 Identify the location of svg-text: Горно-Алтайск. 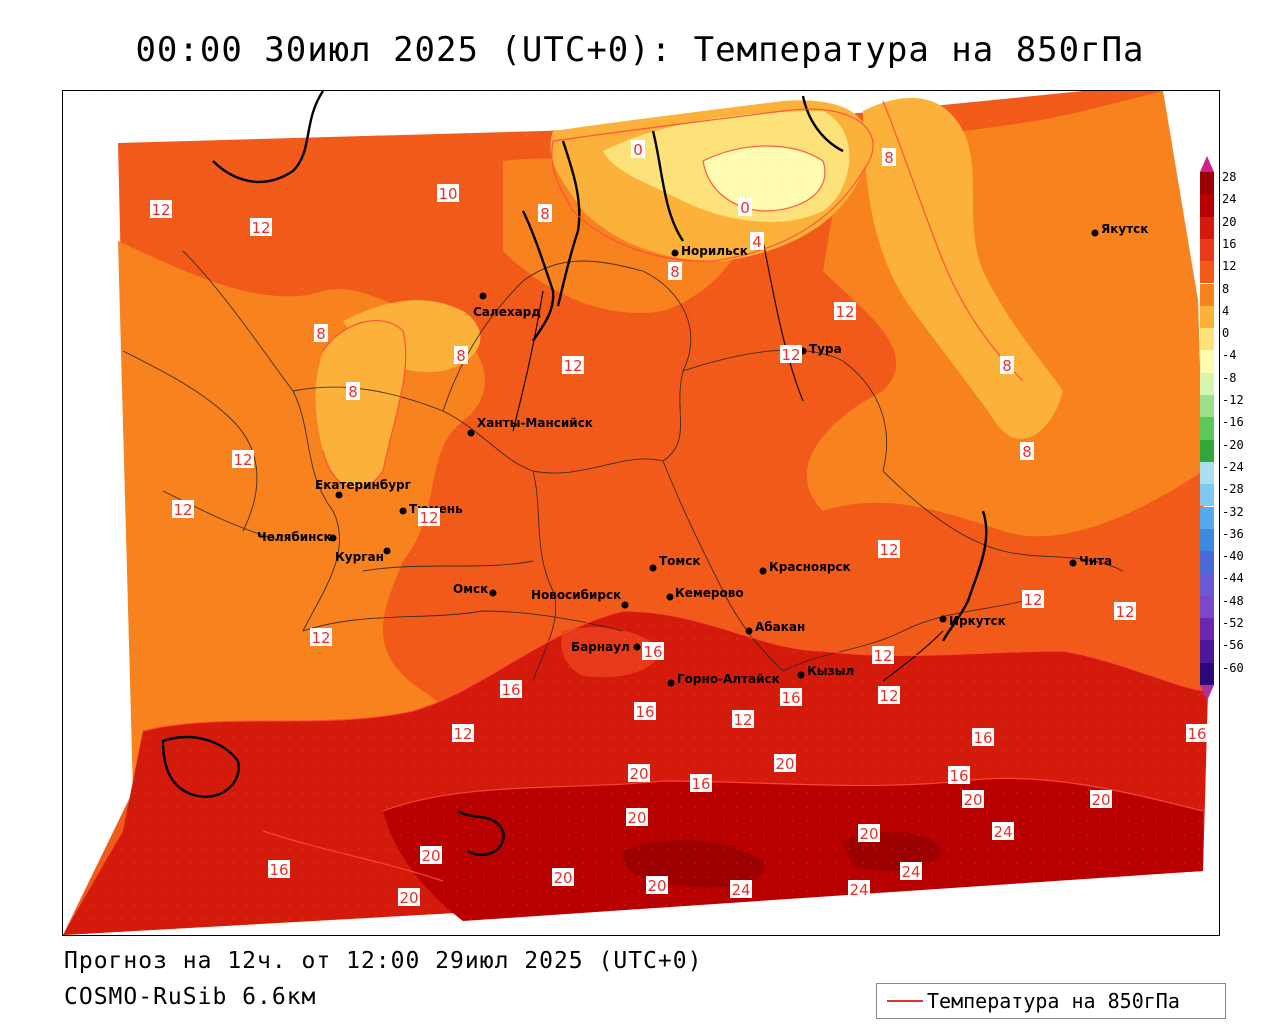
(728, 679).